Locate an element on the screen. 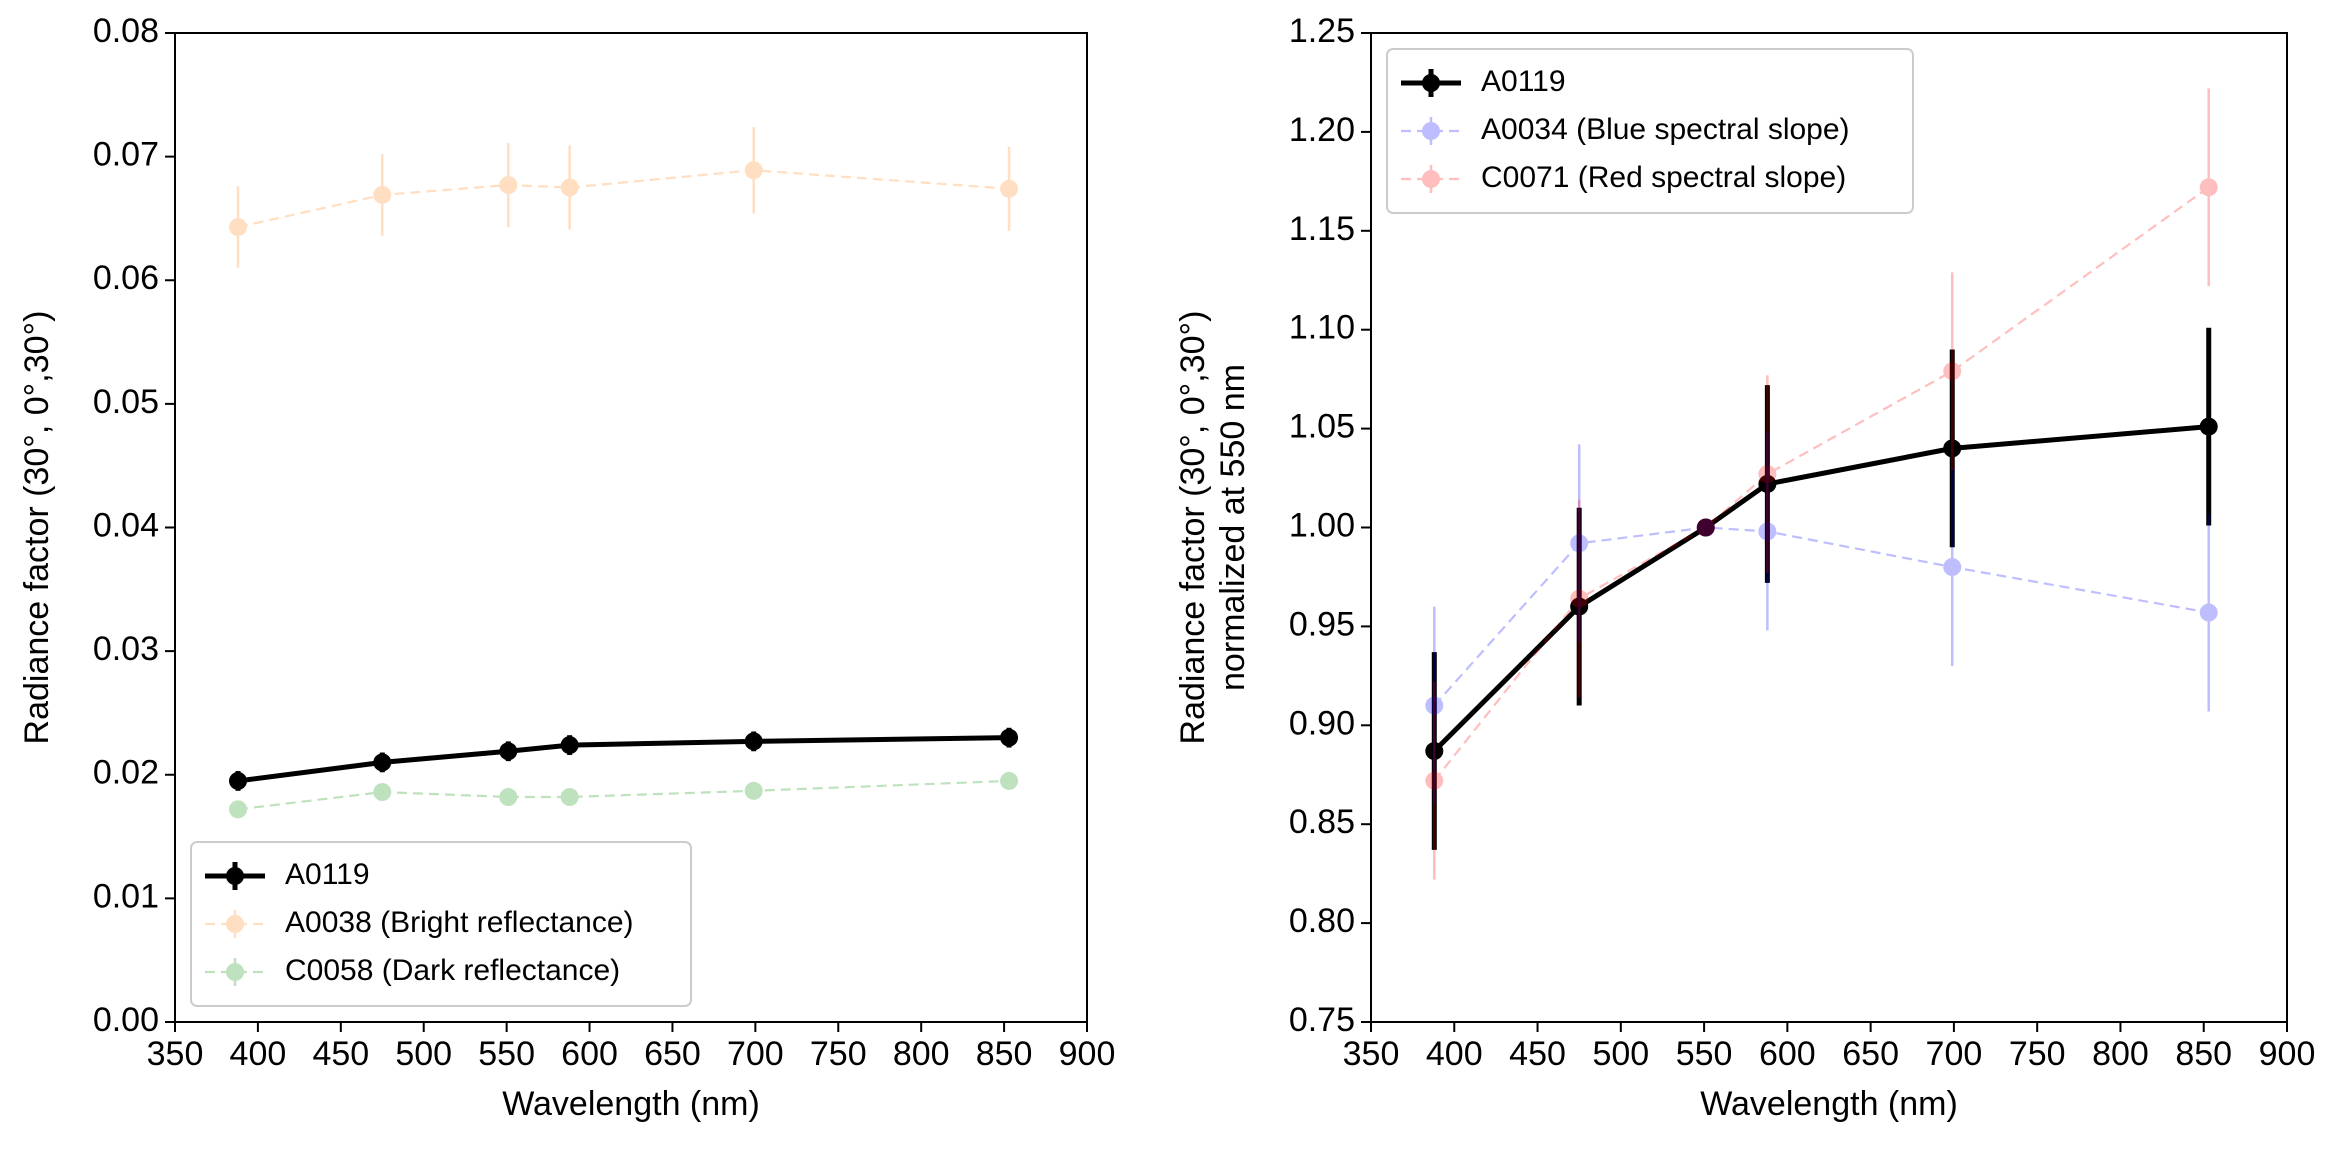 This screenshot has width=2342, height=1149. y-tick-label: 1.00 is located at coordinates (1322, 525).